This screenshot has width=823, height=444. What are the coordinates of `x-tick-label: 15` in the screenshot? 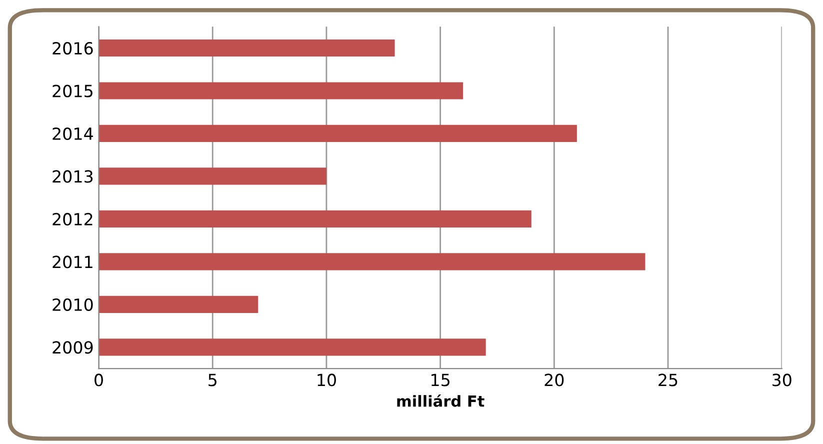 It's located at (441, 380).